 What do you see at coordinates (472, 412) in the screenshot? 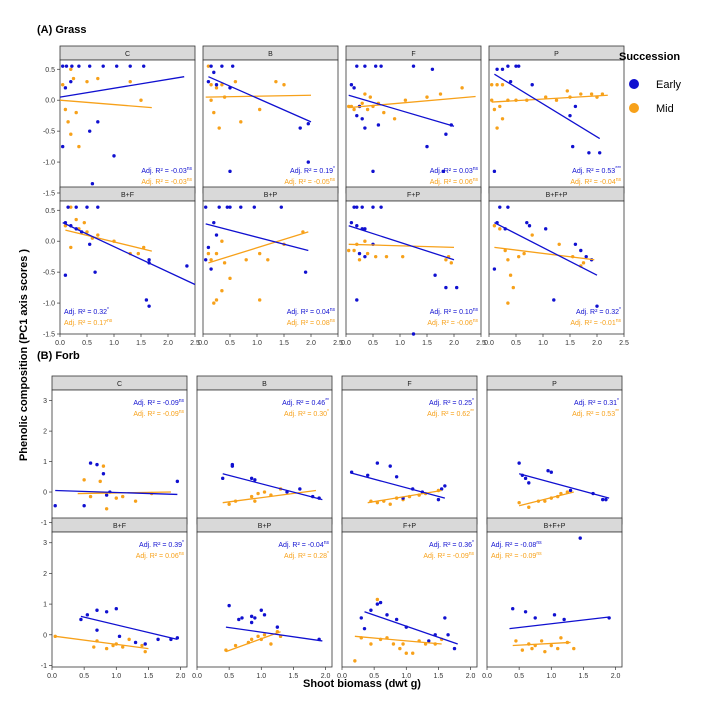
I see `mid-r2-significance: **` at bounding box center [472, 412].